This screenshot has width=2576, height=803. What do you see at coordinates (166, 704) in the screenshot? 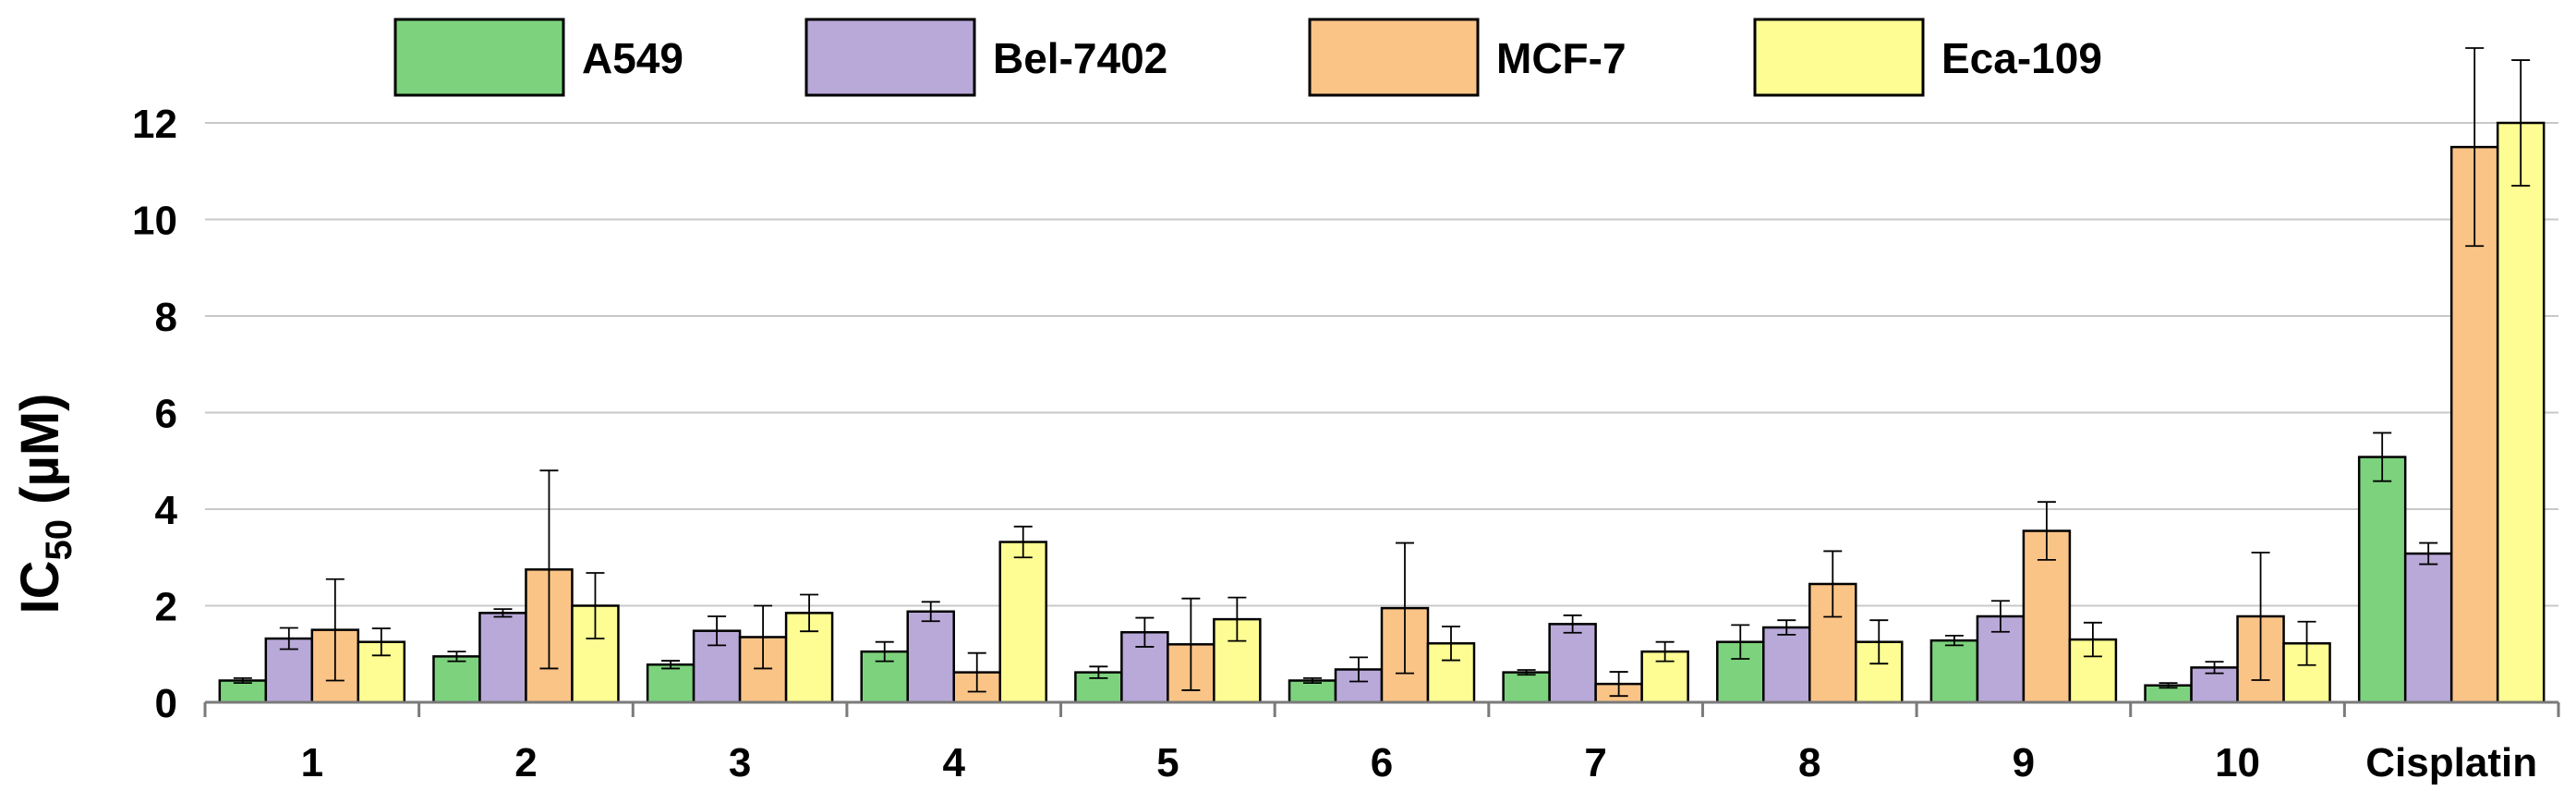
I see `y-tick-label: 0` at bounding box center [166, 704].